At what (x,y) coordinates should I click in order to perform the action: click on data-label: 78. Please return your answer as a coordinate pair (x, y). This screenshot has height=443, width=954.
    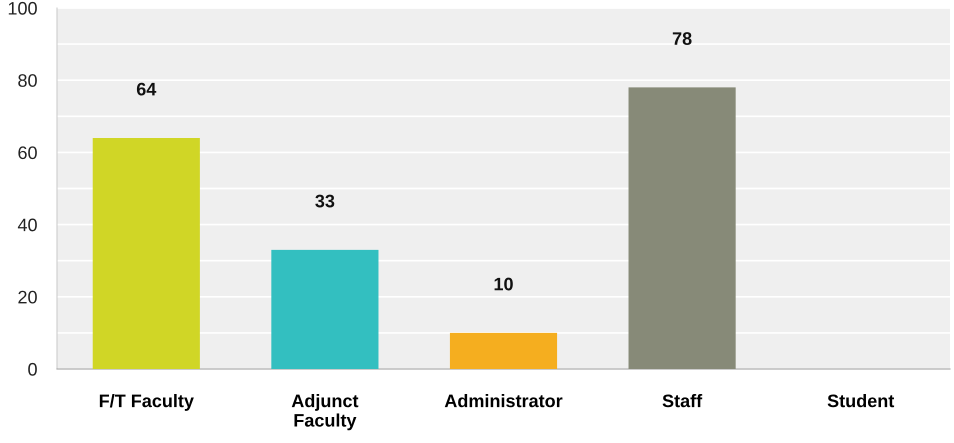
    Looking at the image, I should click on (682, 38).